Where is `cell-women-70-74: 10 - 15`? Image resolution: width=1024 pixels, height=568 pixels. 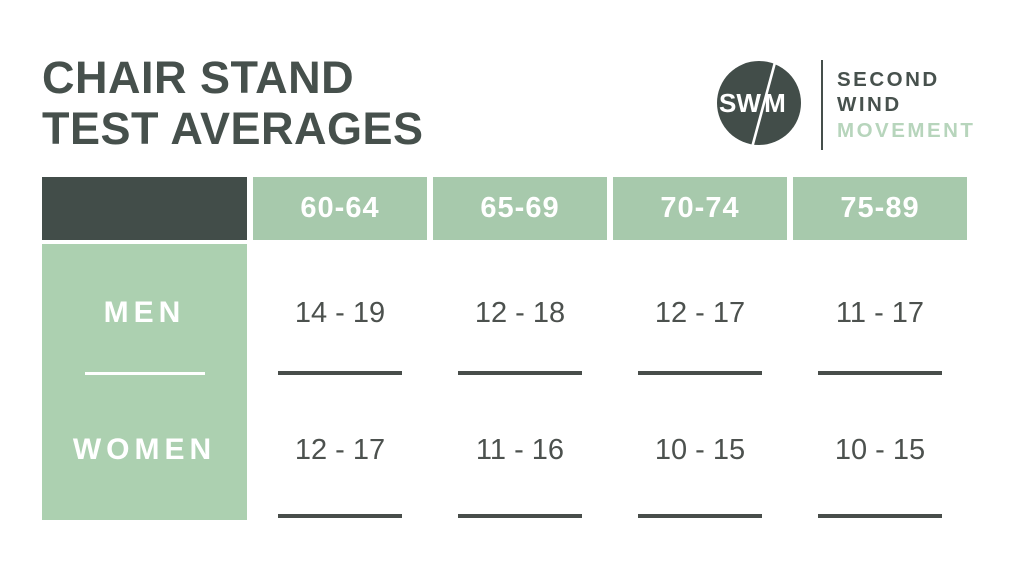
cell-women-70-74: 10 - 15 is located at coordinates (700, 450).